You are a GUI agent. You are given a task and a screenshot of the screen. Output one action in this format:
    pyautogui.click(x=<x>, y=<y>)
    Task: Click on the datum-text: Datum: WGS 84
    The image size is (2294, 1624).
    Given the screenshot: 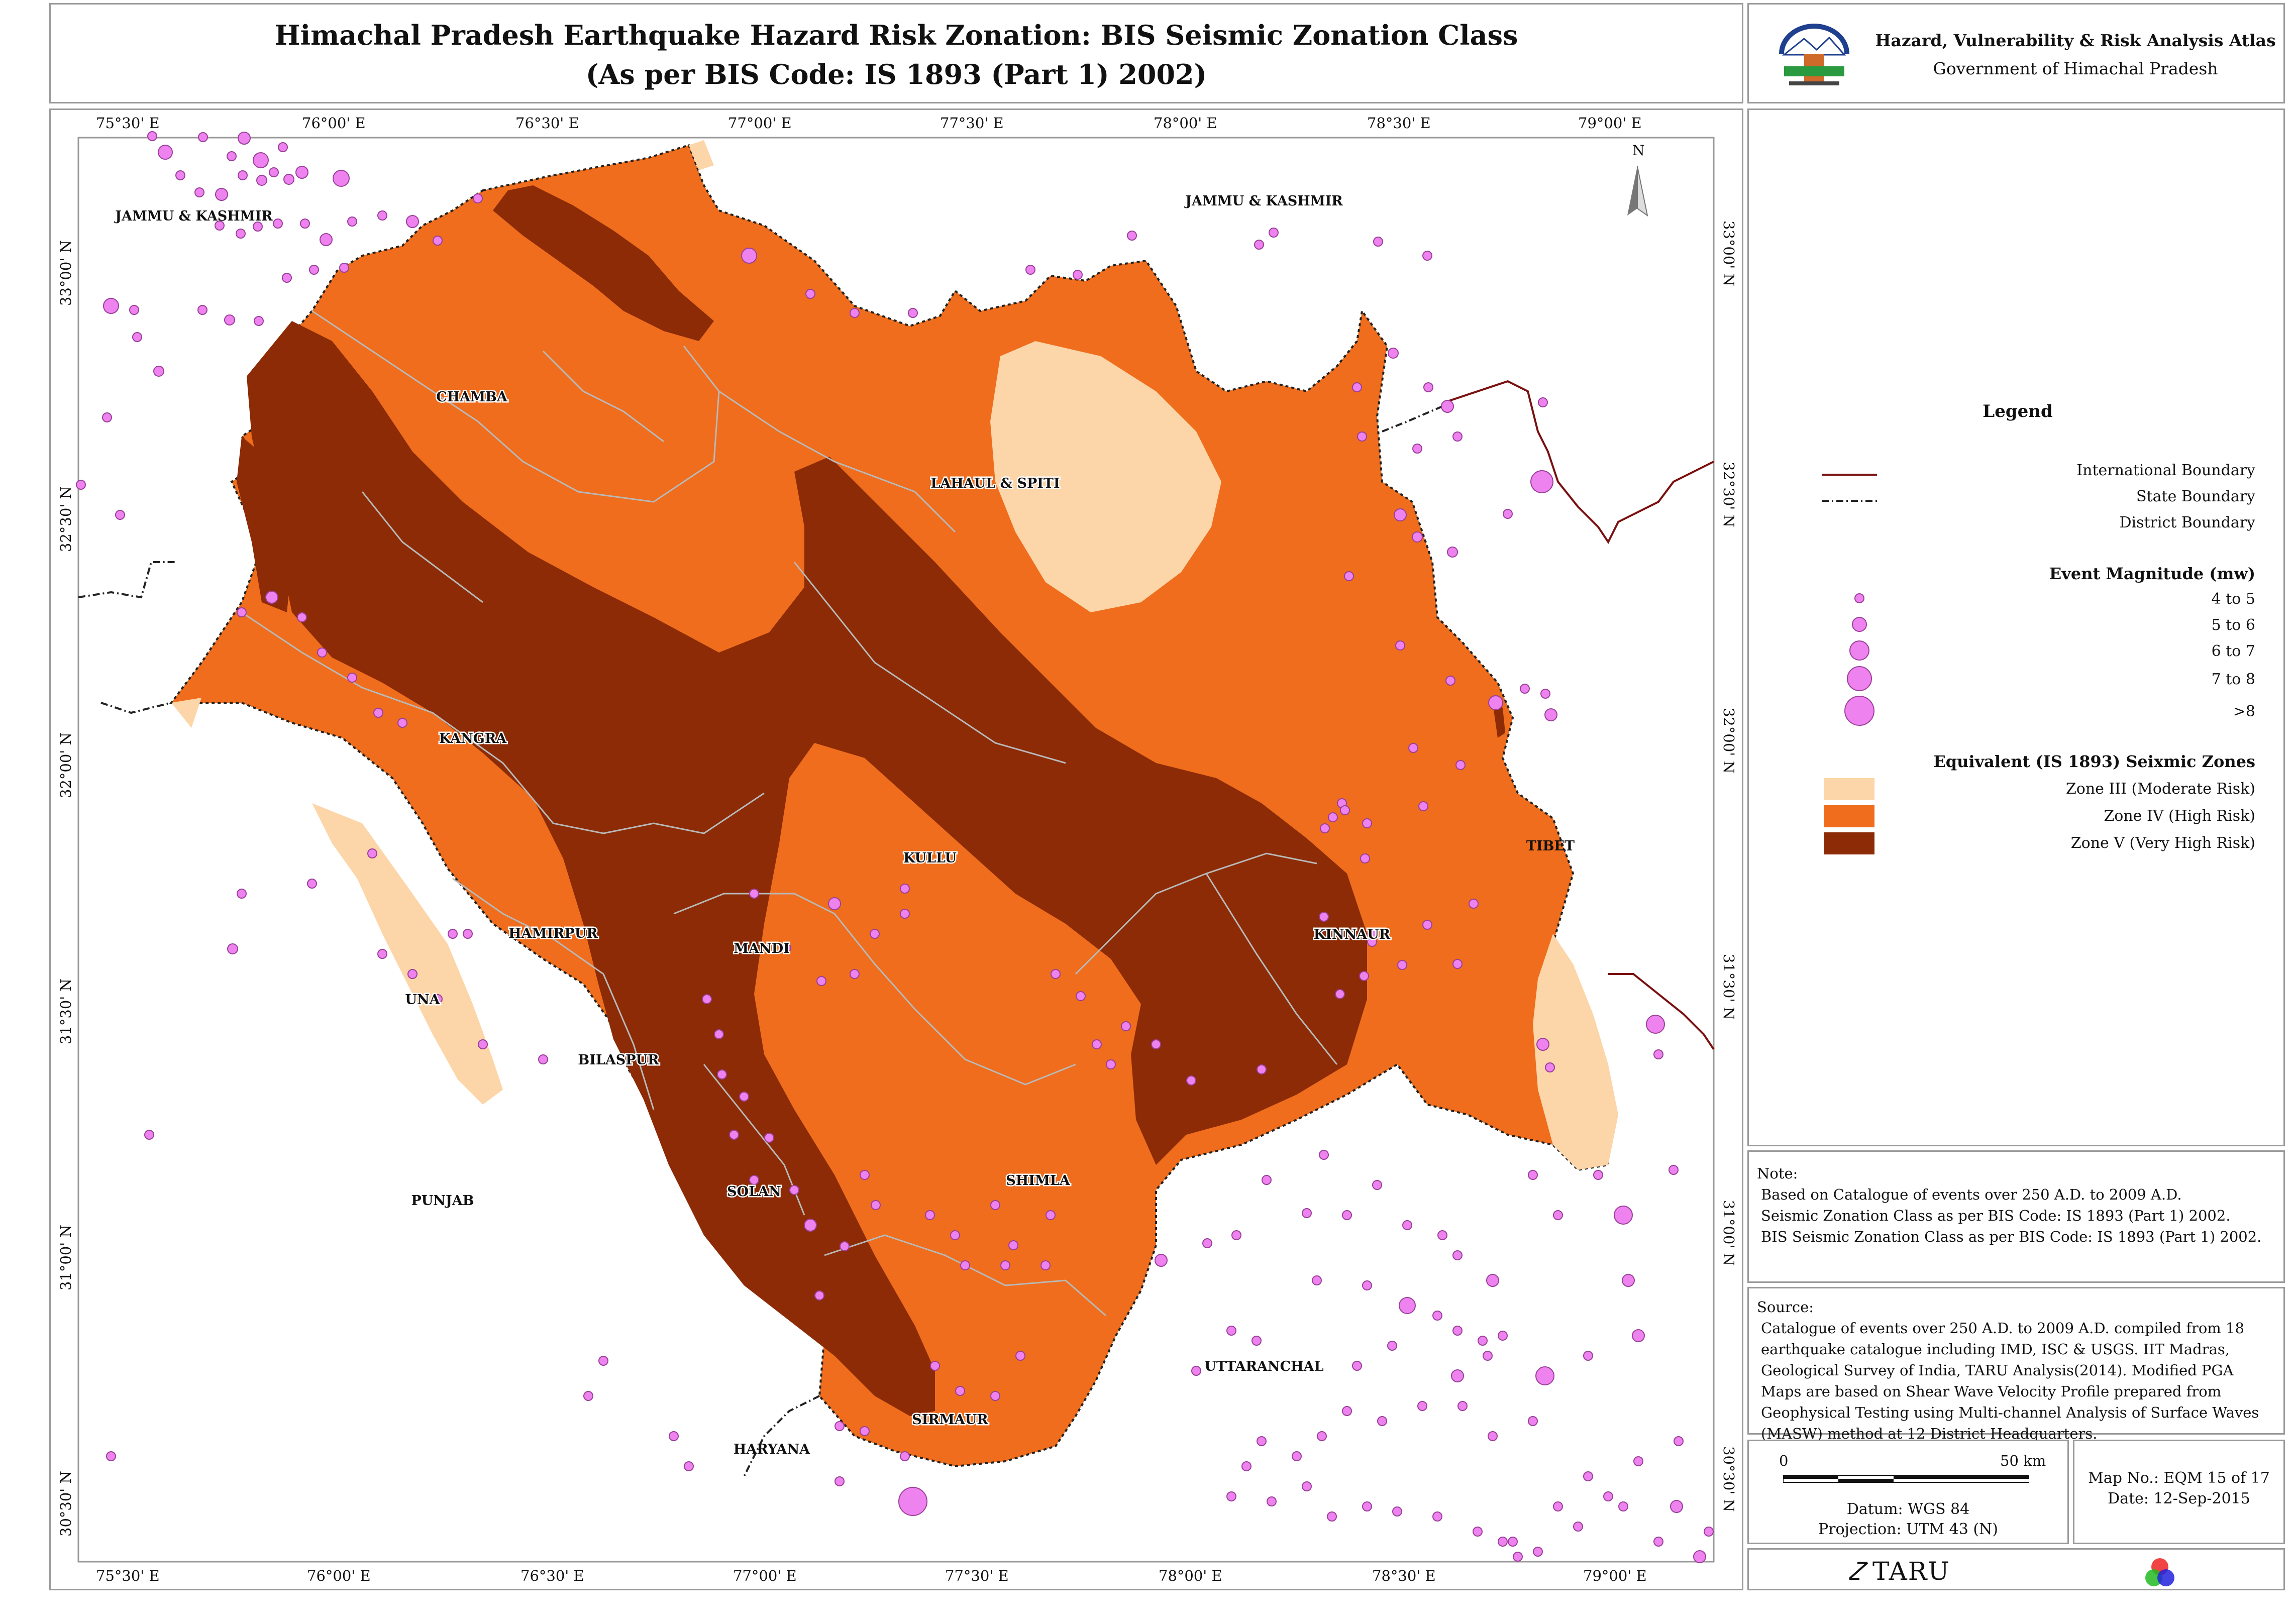 What is the action you would take?
    pyautogui.click(x=1908, y=1509)
    